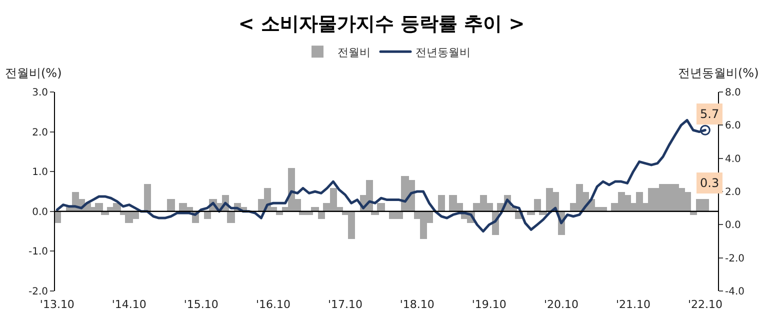 The width and height of the screenshot is (763, 331). Describe the element at coordinates (345, 304) in the screenshot. I see `x-tick-label: '17.10` at that location.